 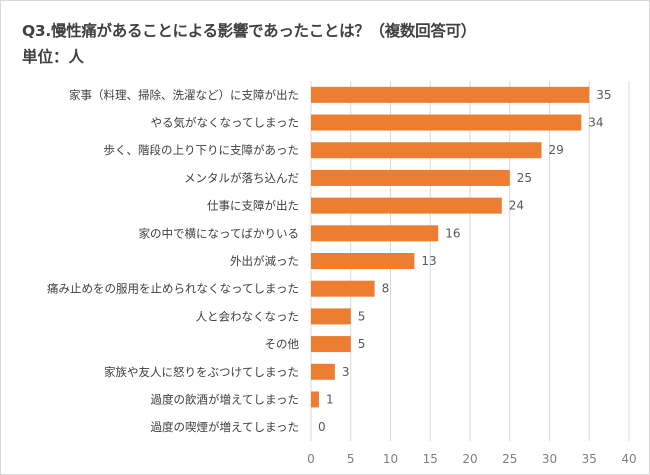 I want to click on data-label: 0, so click(x=322, y=427).